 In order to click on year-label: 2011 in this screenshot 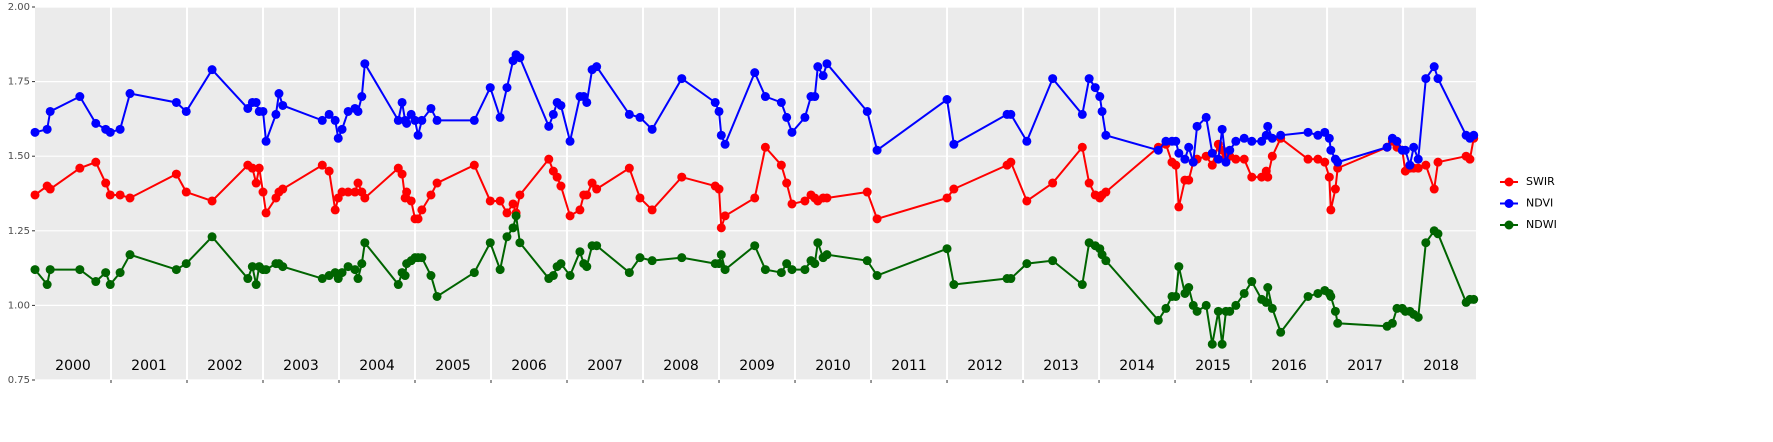, I will do `click(909, 366)`.